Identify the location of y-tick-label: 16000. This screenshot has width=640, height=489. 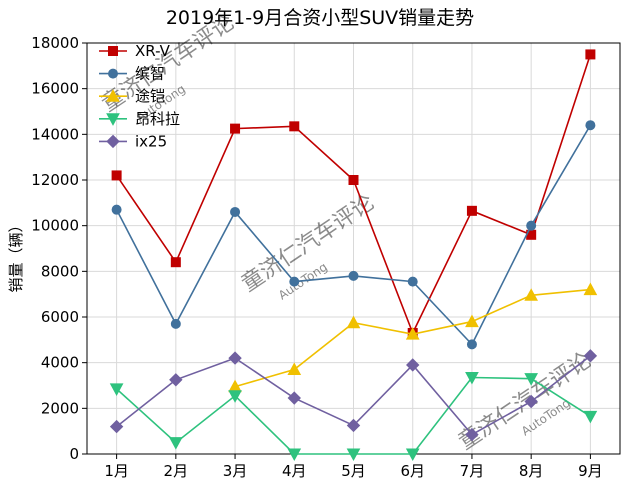
(55, 89).